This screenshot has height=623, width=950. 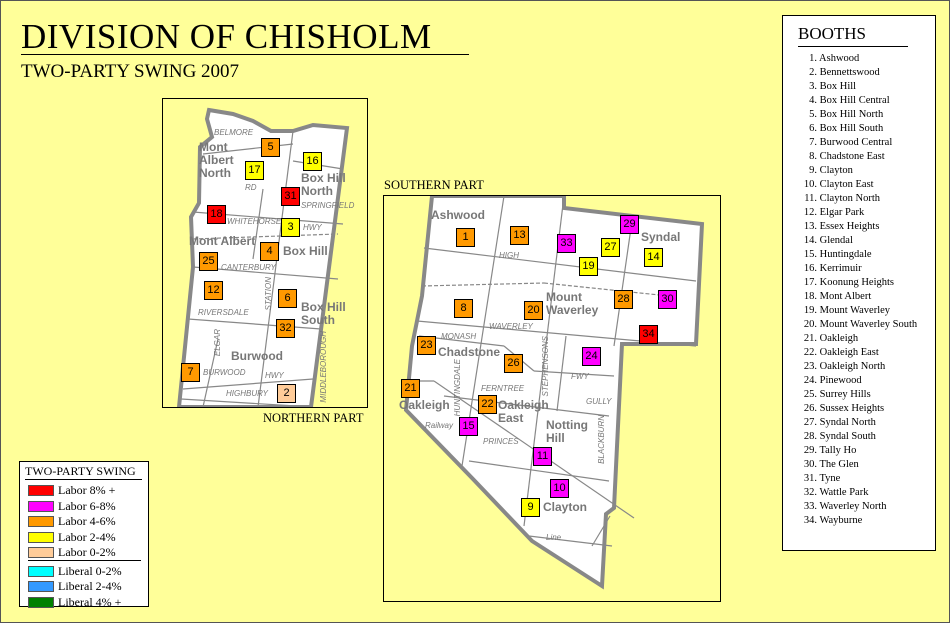 What do you see at coordinates (572, 303) in the screenshot?
I see `suburb-mount-waverley: Mount Waverley` at bounding box center [572, 303].